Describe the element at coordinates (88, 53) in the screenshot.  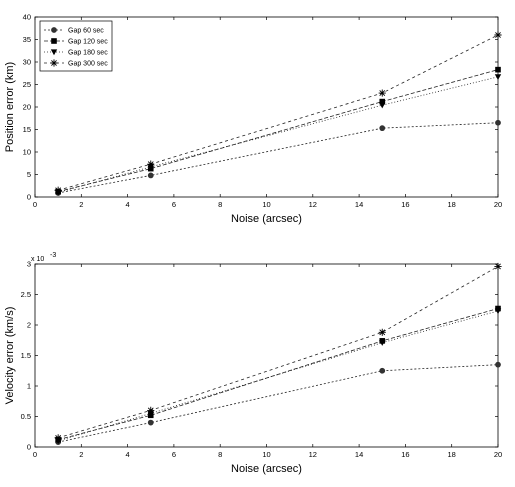
I see `legend-label: Gap 180 sec` at that location.